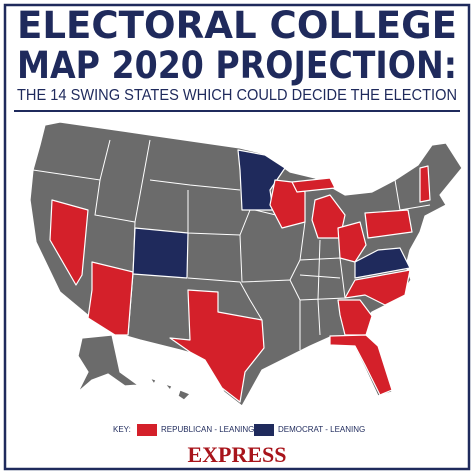 The height and width of the screenshot is (474, 474). I want to click on key-item: DEMOCRAT - LEANING, so click(321, 429).